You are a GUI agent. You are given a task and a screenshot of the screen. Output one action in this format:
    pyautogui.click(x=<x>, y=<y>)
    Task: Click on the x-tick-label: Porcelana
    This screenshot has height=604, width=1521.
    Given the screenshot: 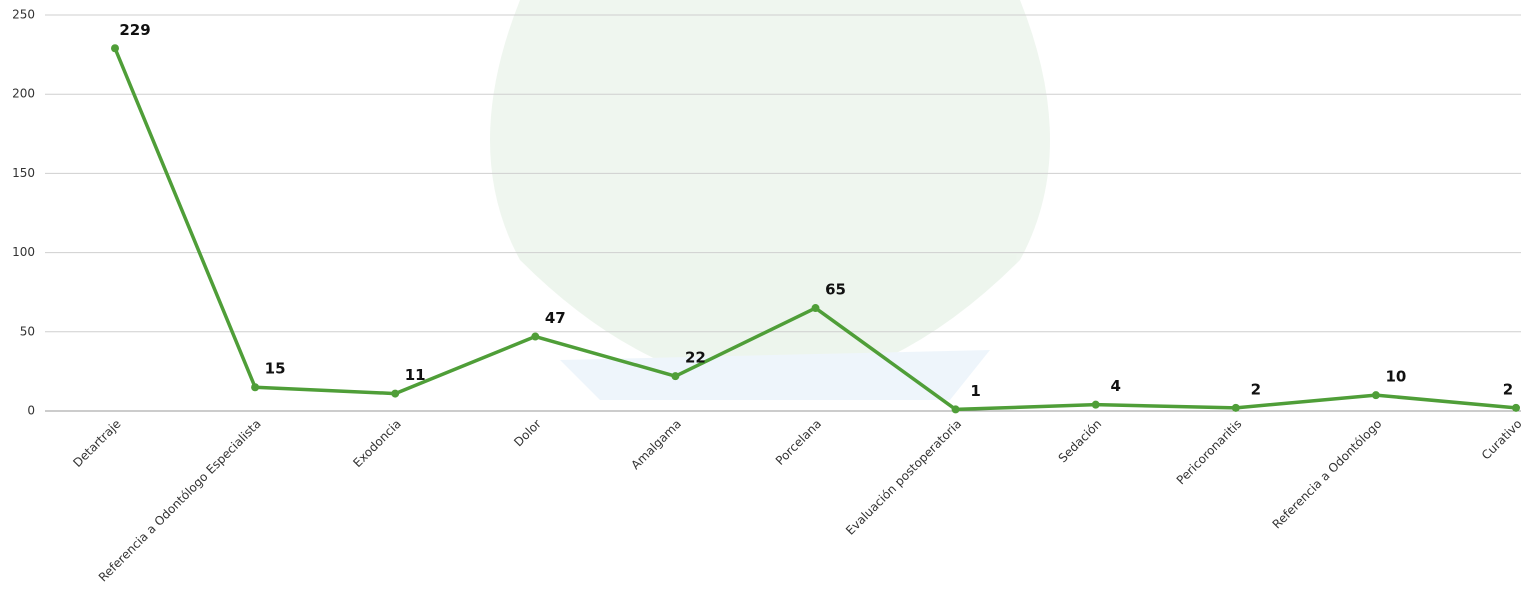 What is the action you would take?
    pyautogui.click(x=798, y=442)
    